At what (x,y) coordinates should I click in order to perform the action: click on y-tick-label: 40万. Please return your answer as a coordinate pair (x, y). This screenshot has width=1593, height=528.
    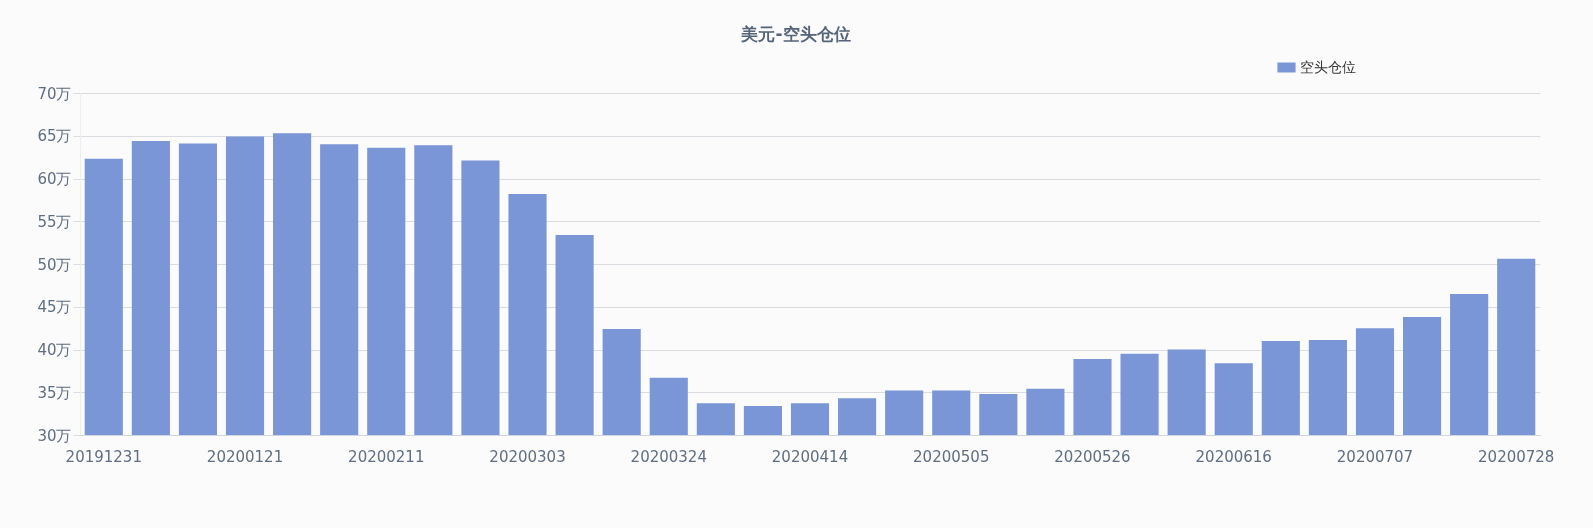
    Looking at the image, I should click on (54, 350).